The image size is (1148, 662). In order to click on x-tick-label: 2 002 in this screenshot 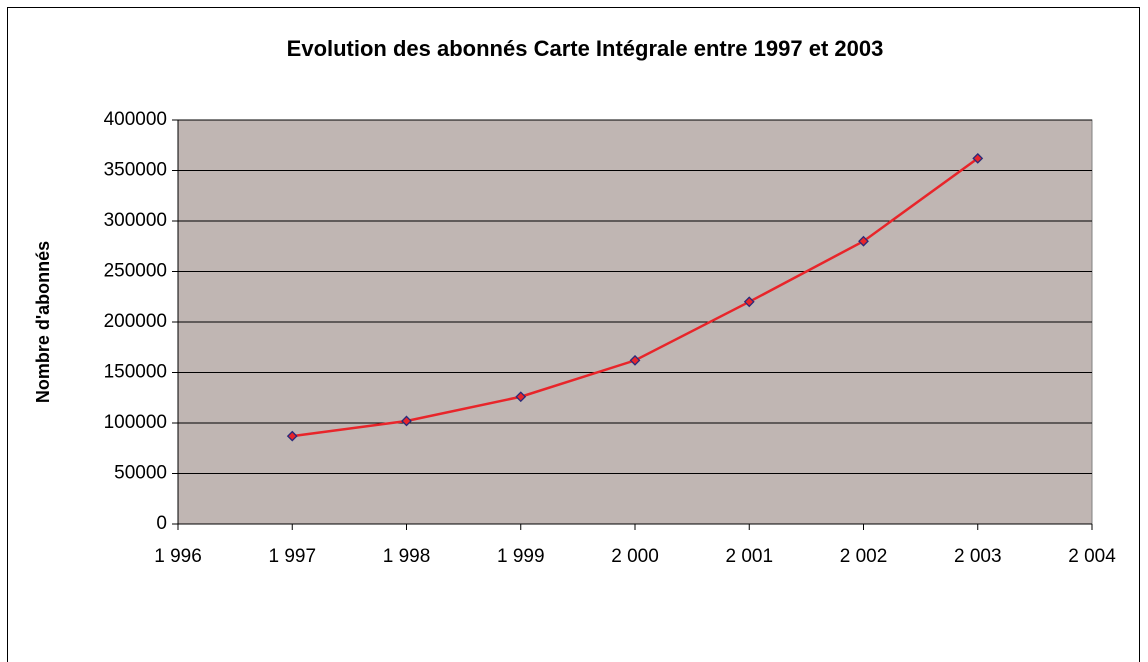, I will do `click(864, 556)`.